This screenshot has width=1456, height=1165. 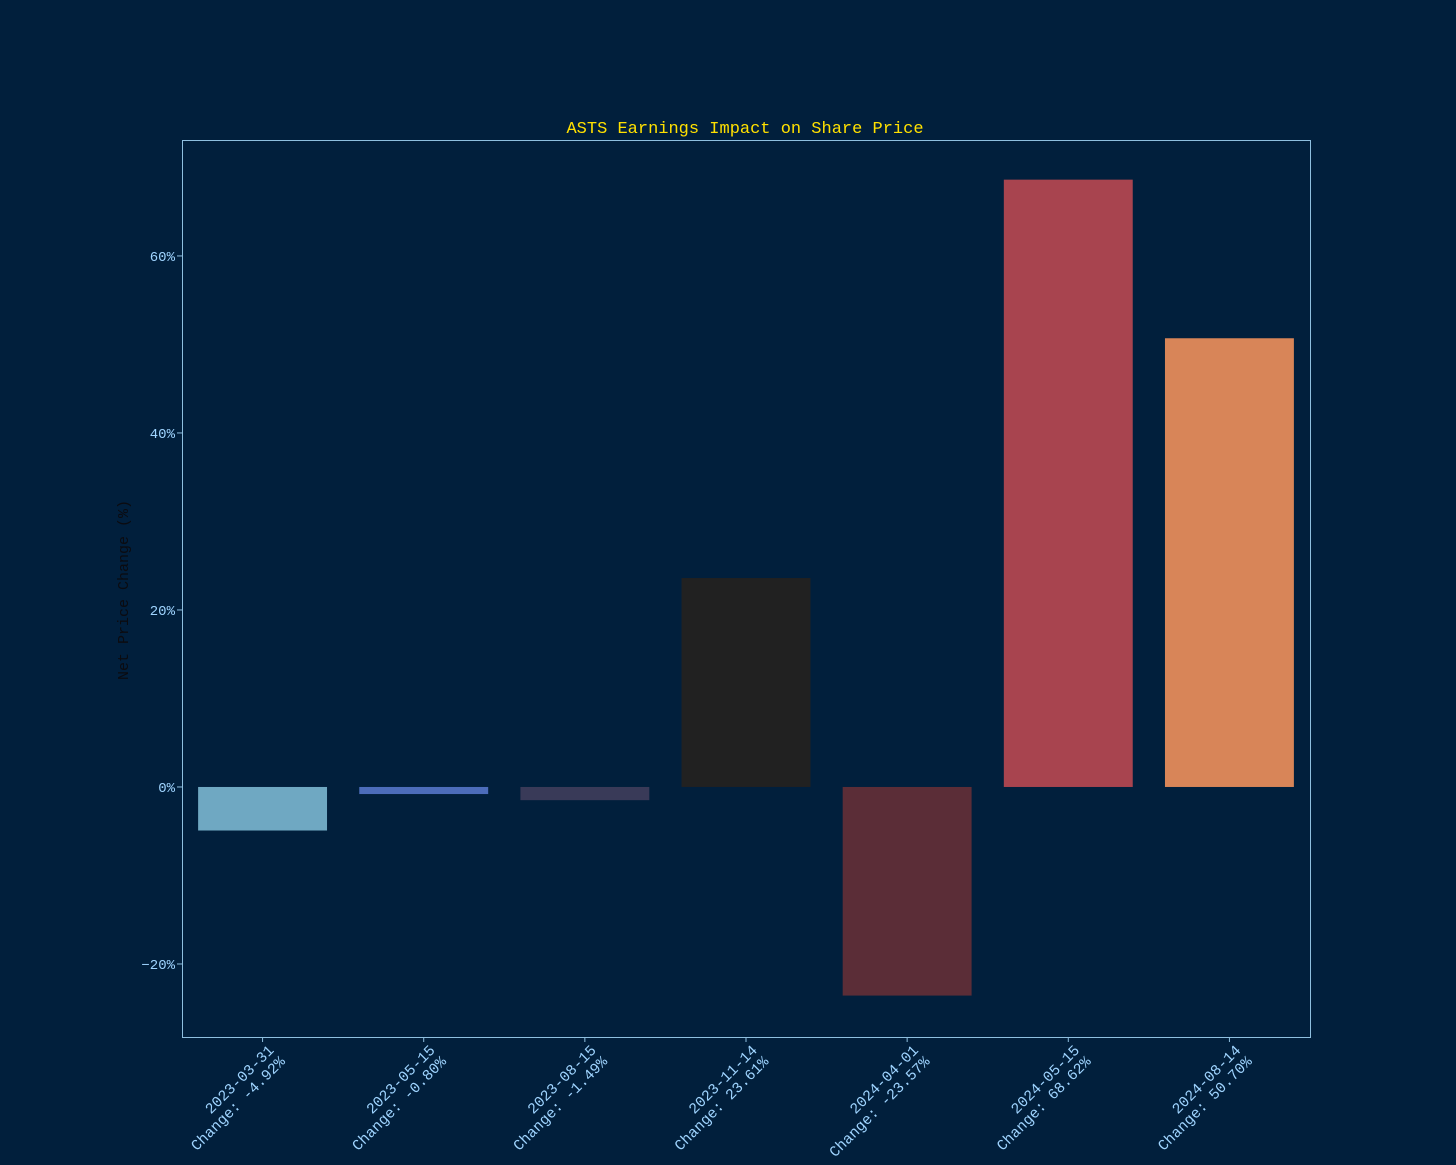 What do you see at coordinates (163, 435) in the screenshot?
I see `y-tick-label: 40%` at bounding box center [163, 435].